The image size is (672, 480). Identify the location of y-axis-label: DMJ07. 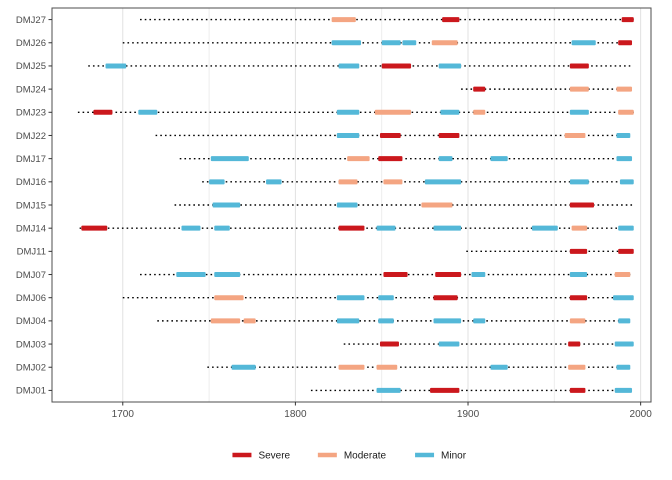
(31, 275).